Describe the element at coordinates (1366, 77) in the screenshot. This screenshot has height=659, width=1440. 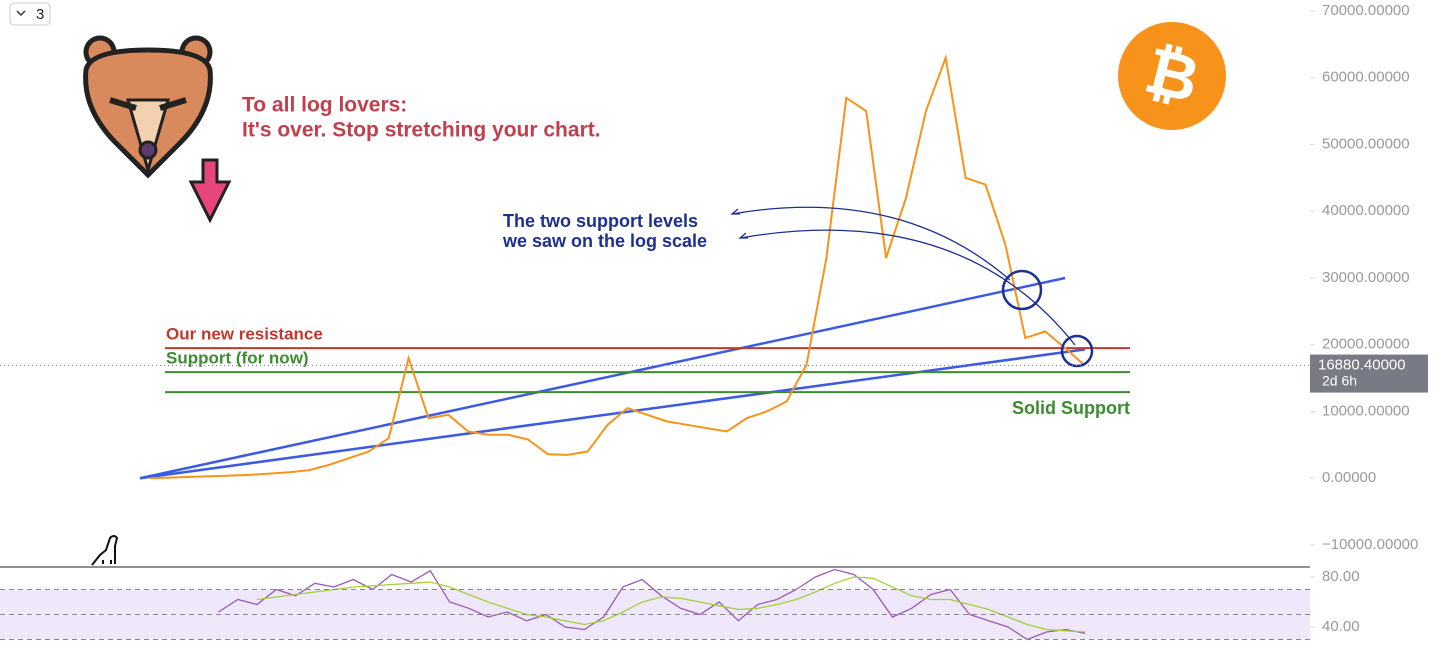
I see `y-tick-label: 60000.00000` at that location.